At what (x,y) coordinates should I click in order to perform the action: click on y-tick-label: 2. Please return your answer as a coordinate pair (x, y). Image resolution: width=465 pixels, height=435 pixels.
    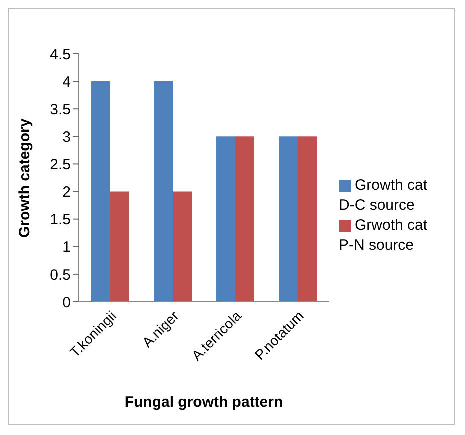
    Looking at the image, I should click on (66, 193).